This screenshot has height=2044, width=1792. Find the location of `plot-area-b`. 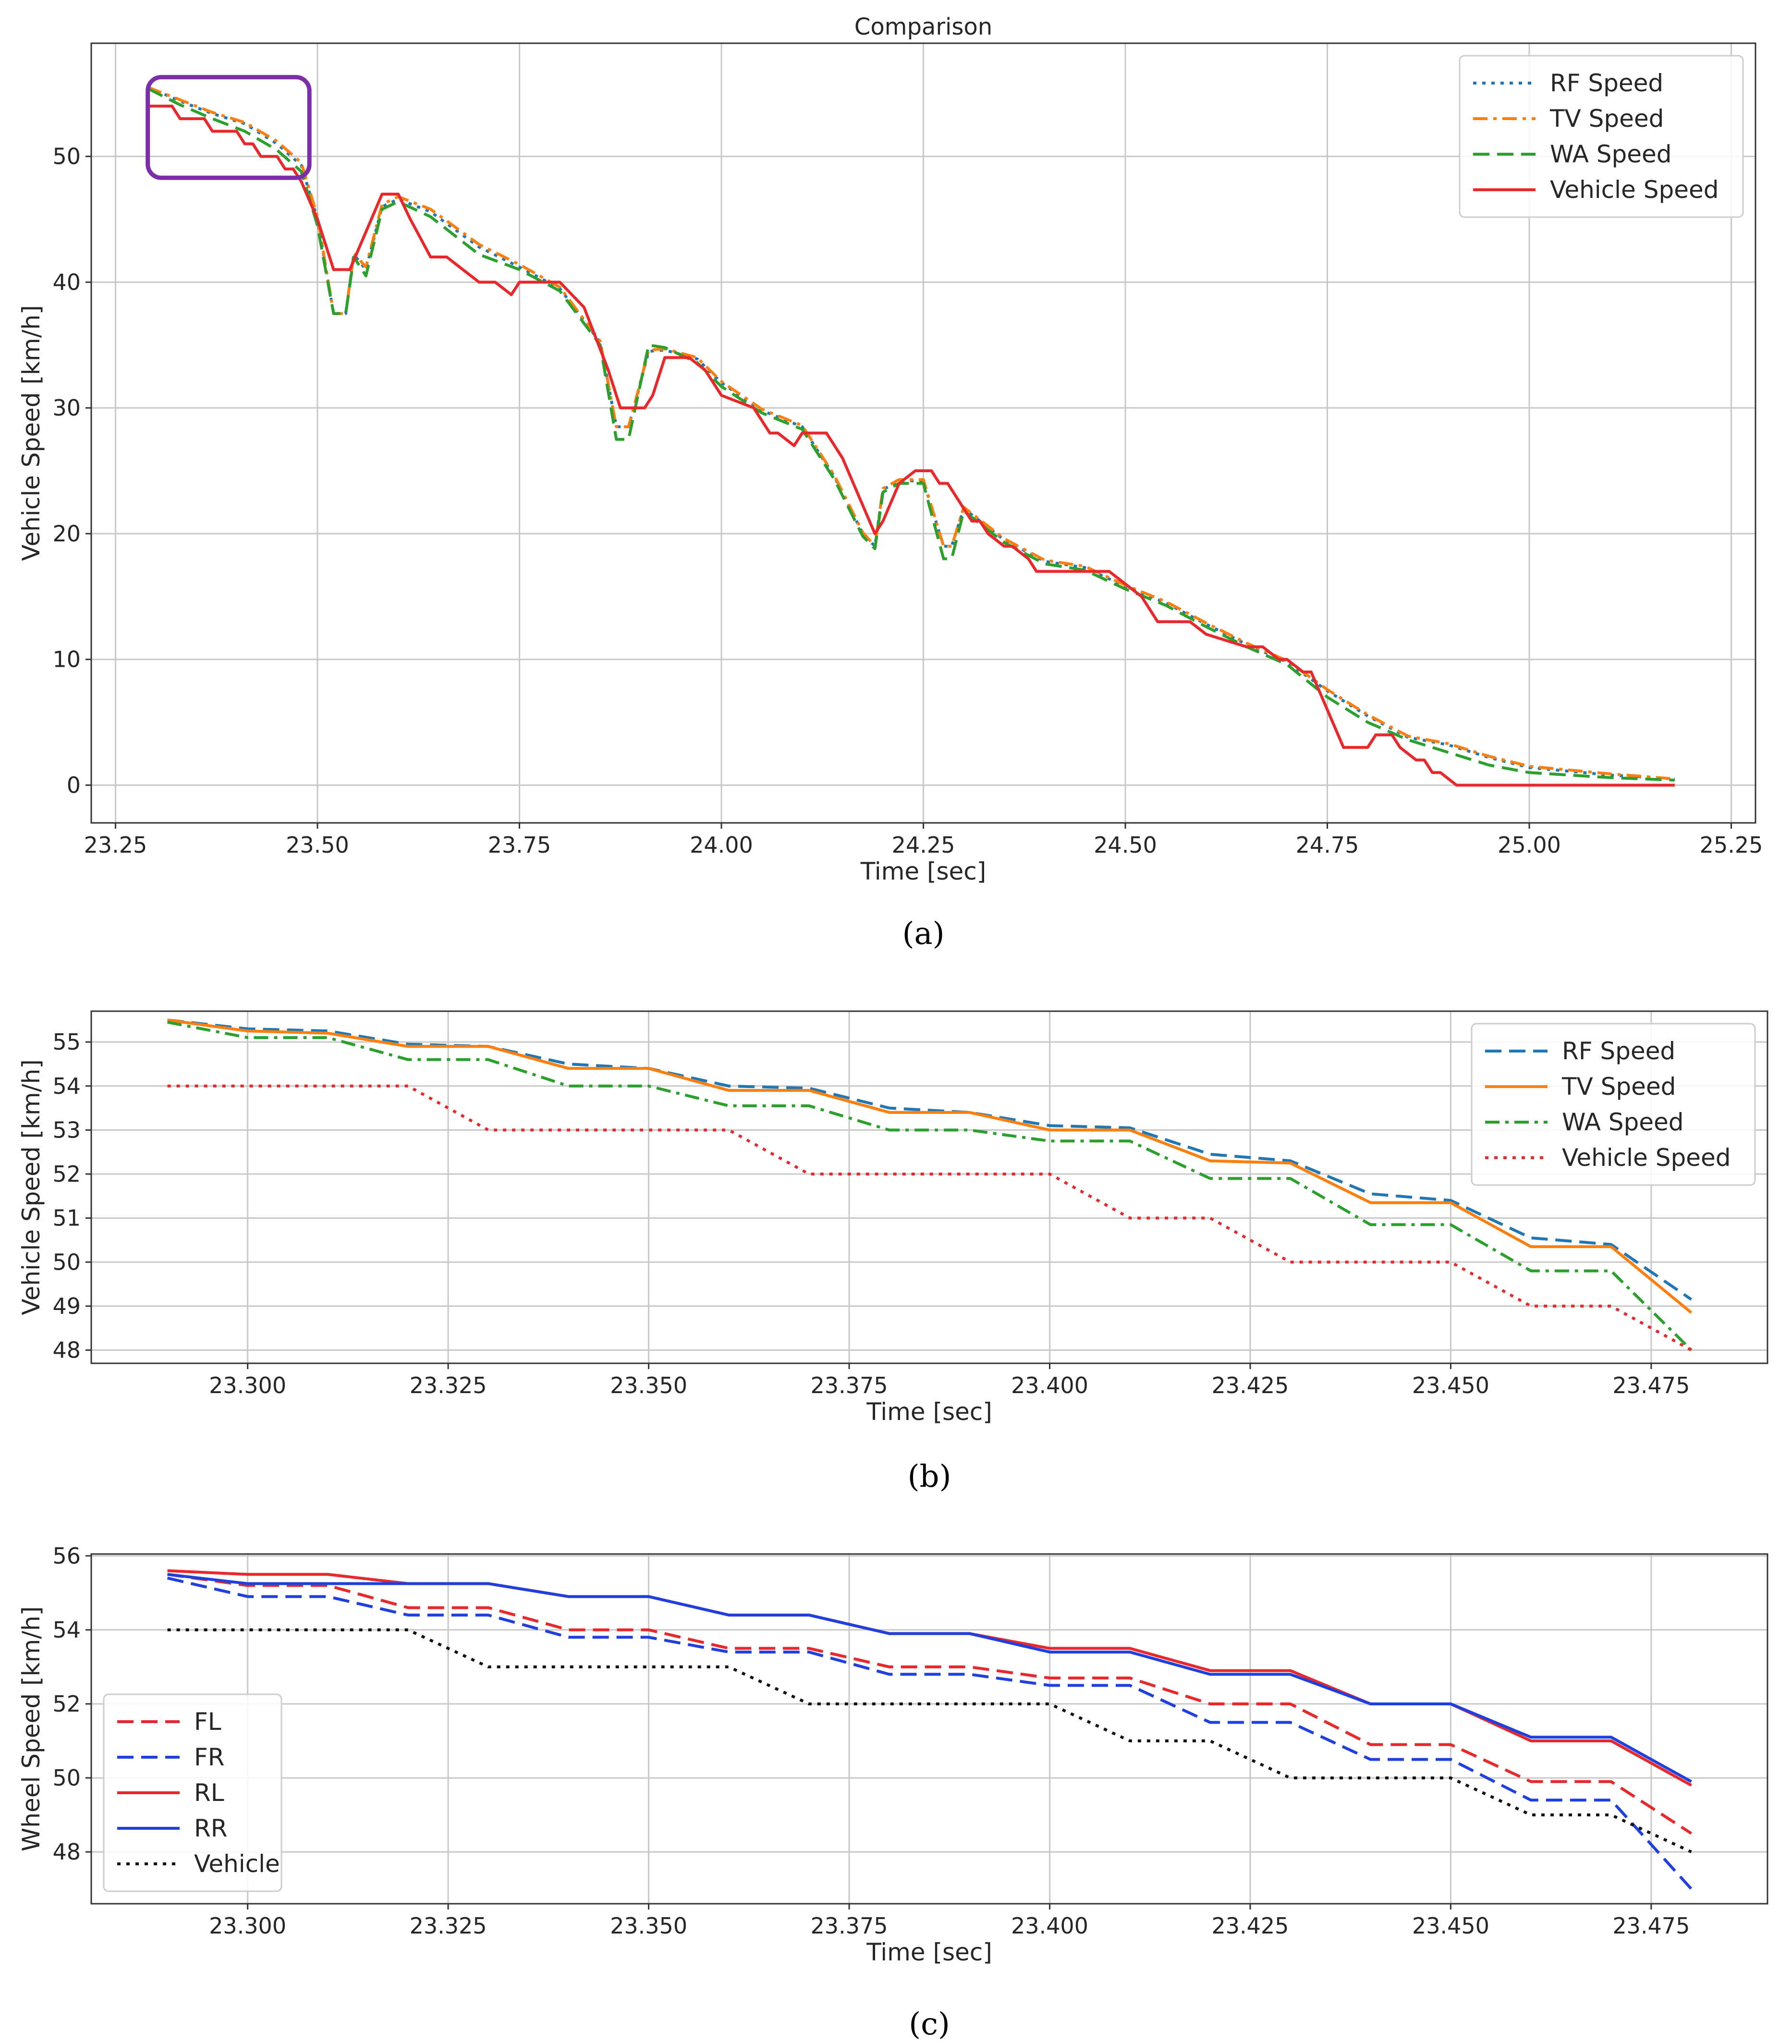

plot-area-b is located at coordinates (930, 1185).